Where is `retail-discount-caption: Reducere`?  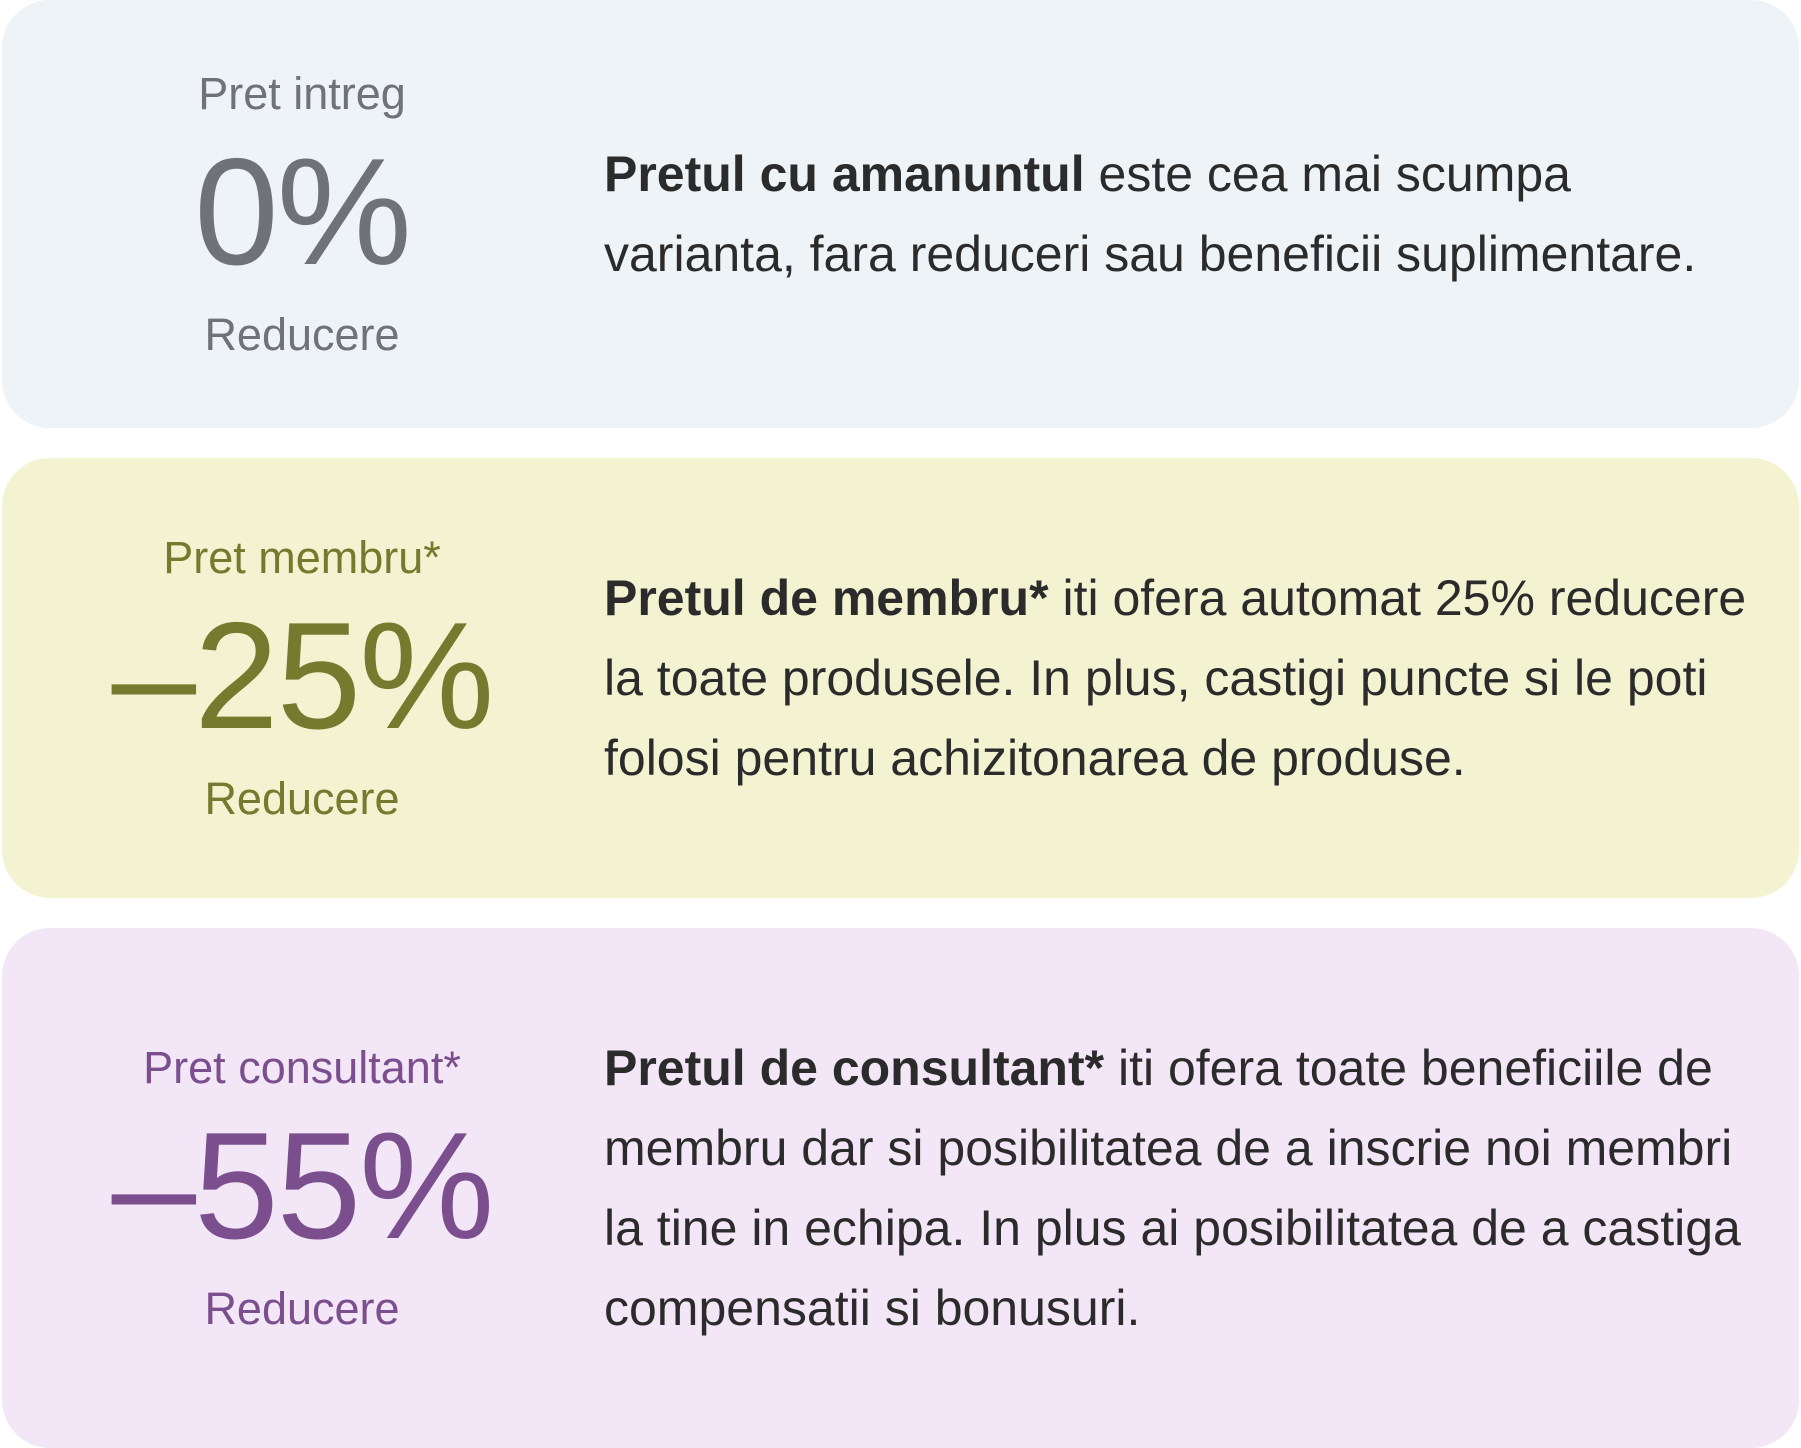
retail-discount-caption: Reducere is located at coordinates (302, 334).